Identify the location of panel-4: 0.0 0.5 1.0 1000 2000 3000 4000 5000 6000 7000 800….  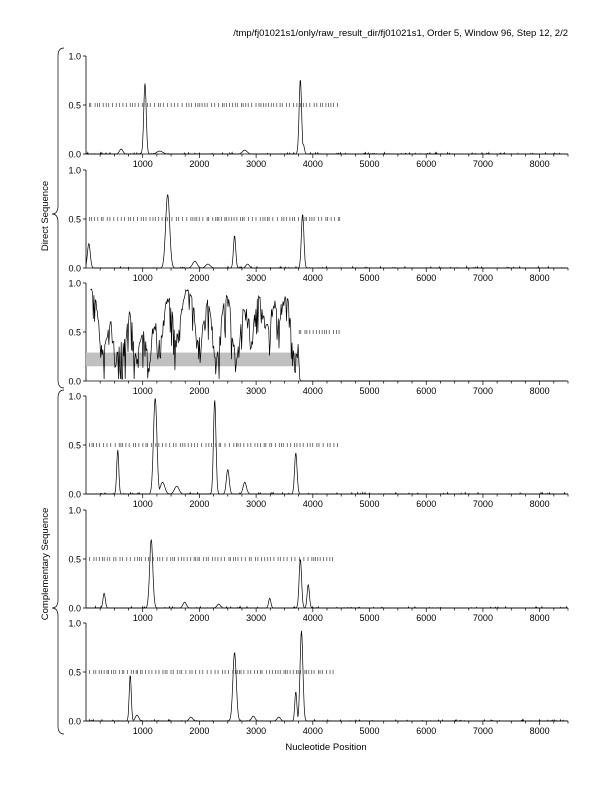
(318, 450).